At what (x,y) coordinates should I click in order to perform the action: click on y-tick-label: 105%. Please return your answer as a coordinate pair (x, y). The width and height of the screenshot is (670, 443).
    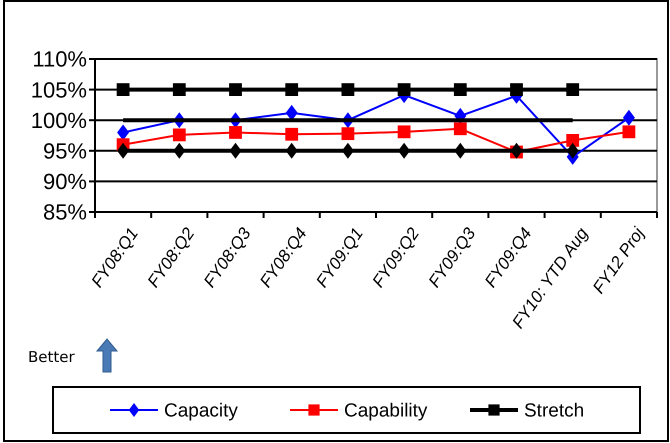
    Looking at the image, I should click on (58, 89).